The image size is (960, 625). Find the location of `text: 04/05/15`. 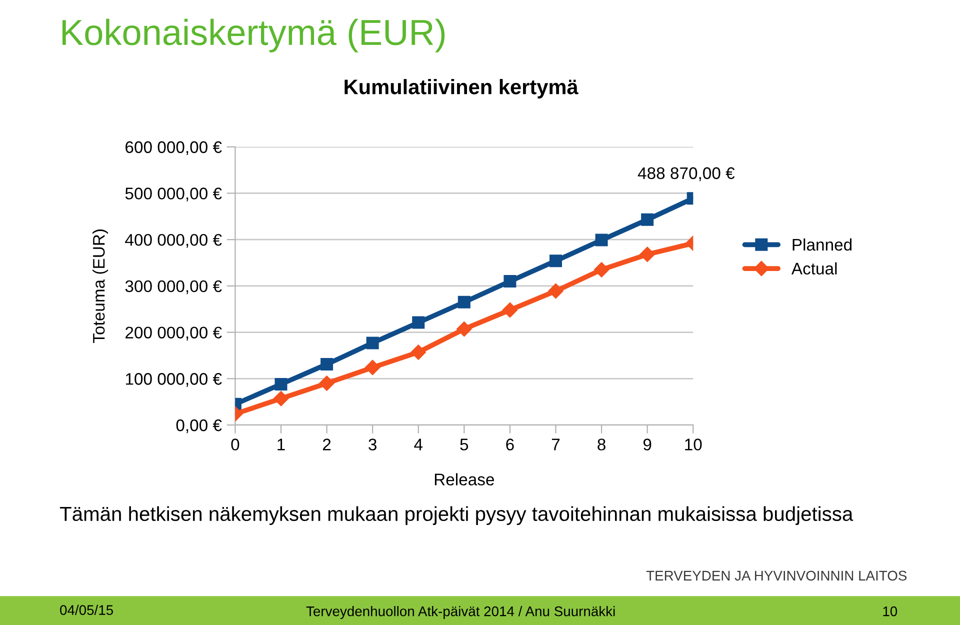

text: 04/05/15 is located at coordinates (86, 609).